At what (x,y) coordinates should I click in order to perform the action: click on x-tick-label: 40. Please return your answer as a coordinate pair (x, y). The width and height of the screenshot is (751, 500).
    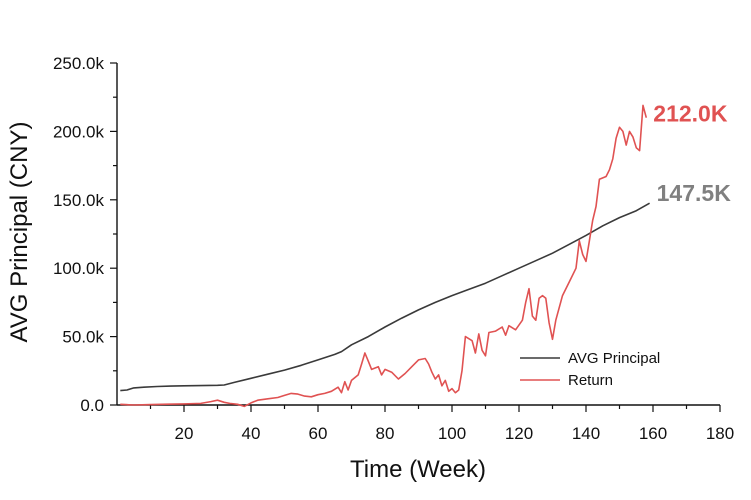
    Looking at the image, I should click on (251, 433).